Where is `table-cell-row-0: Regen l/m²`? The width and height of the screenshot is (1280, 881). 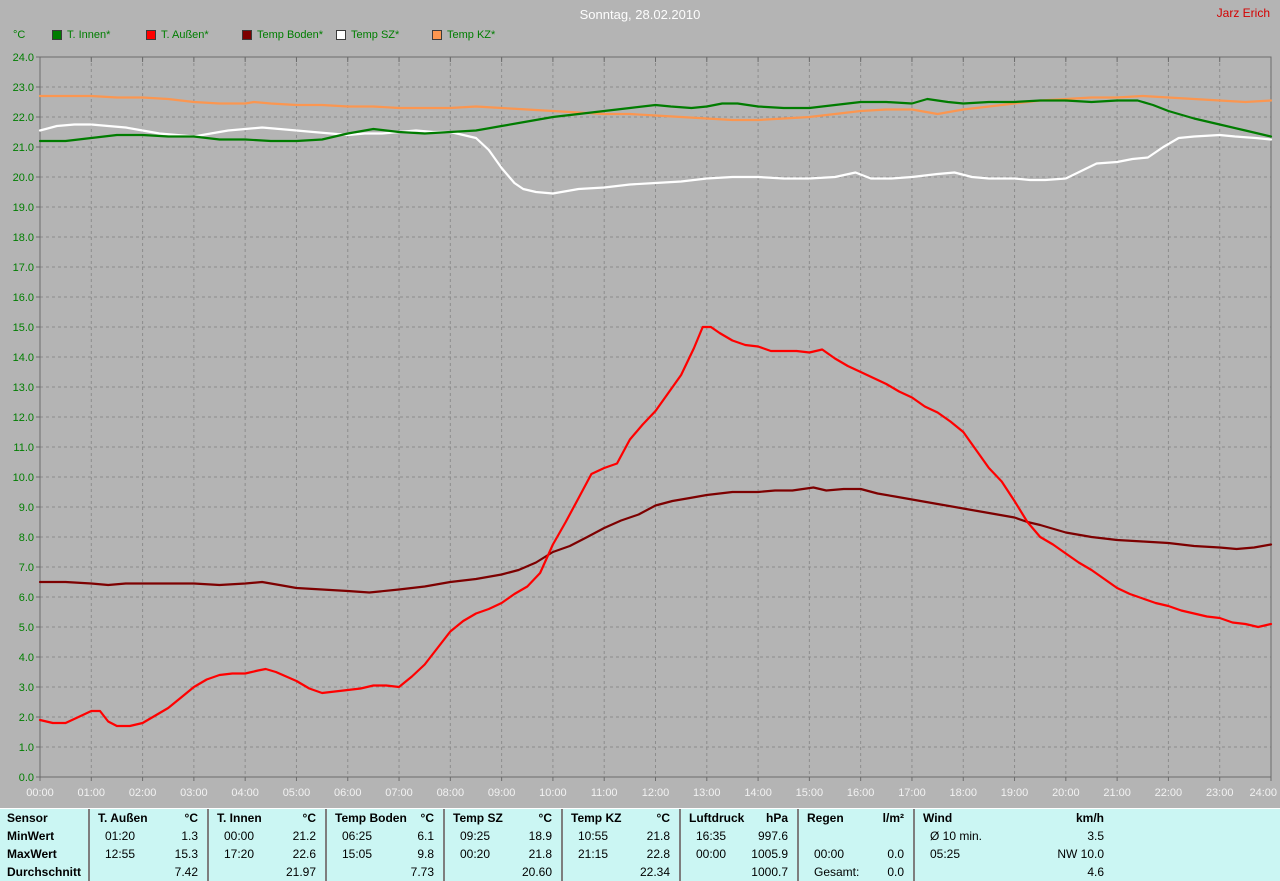
table-cell-row-0: Regen l/m² is located at coordinates (856, 818).